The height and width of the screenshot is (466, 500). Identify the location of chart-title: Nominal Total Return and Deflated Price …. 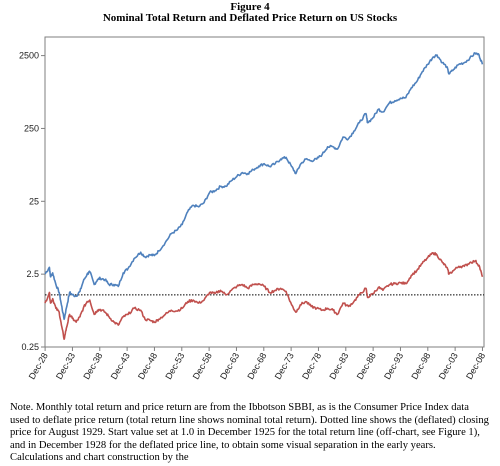
(250, 18).